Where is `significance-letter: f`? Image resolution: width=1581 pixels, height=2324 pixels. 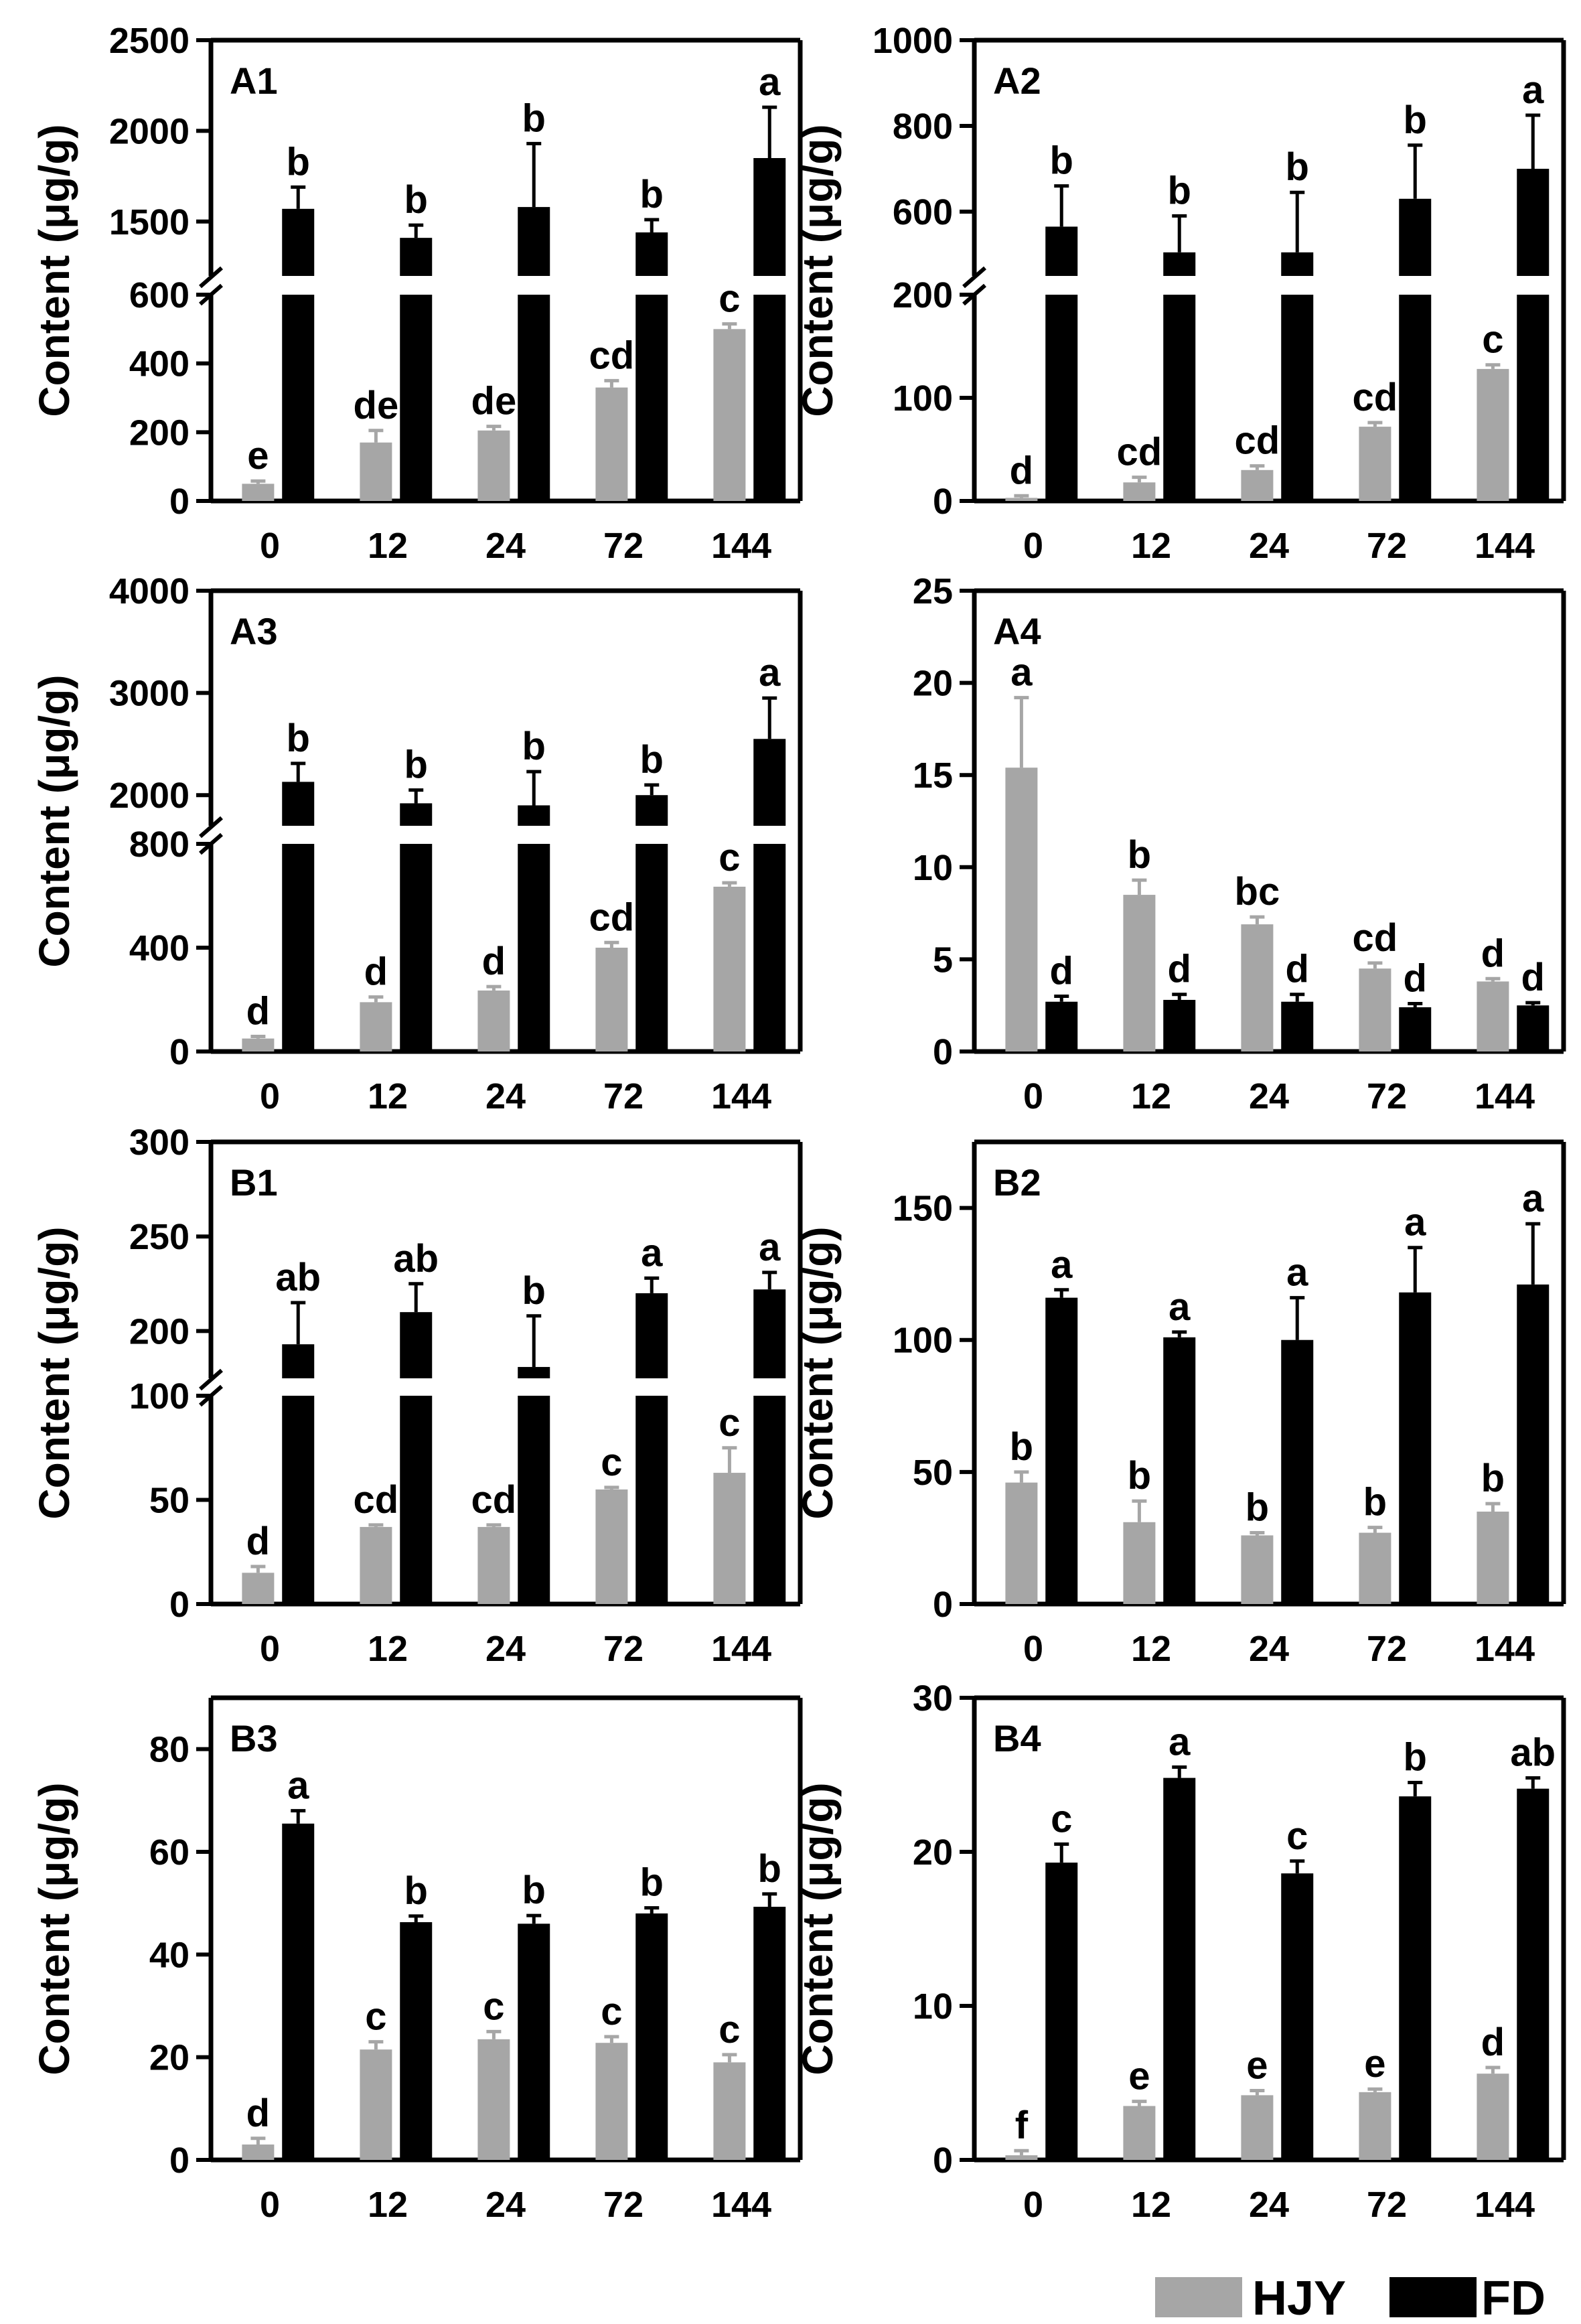
significance-letter: f is located at coordinates (1022, 2125).